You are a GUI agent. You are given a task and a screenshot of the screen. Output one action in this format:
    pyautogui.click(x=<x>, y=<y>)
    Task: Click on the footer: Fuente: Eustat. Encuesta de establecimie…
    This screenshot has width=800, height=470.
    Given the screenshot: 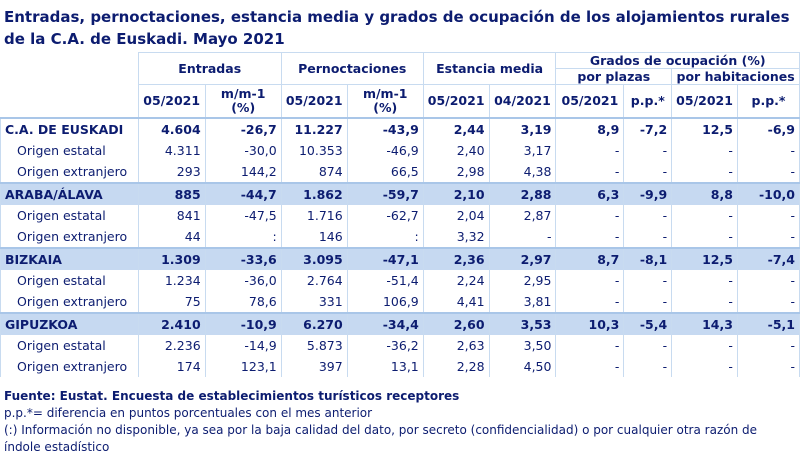 What is the action you would take?
    pyautogui.click(x=399, y=422)
    